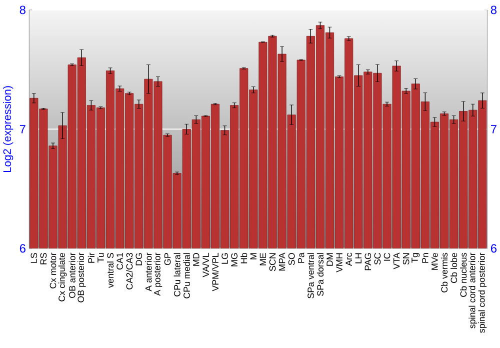 The width and height of the screenshot is (500, 348). Describe the element at coordinates (282, 261) in the screenshot. I see `x-tick-label: MPA` at that location.